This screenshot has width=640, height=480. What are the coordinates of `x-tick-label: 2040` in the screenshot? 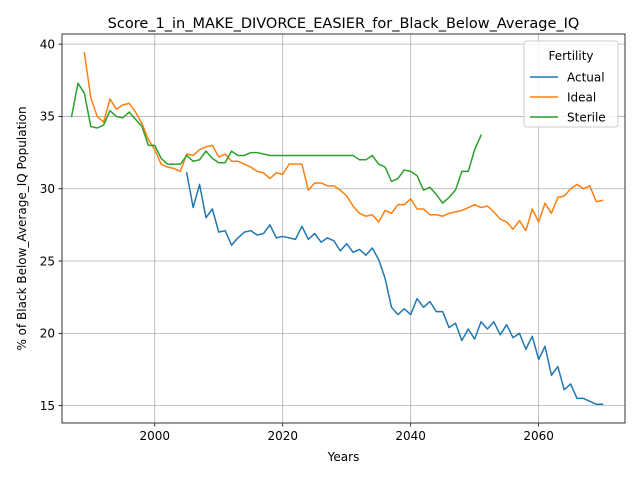 It's located at (410, 436).